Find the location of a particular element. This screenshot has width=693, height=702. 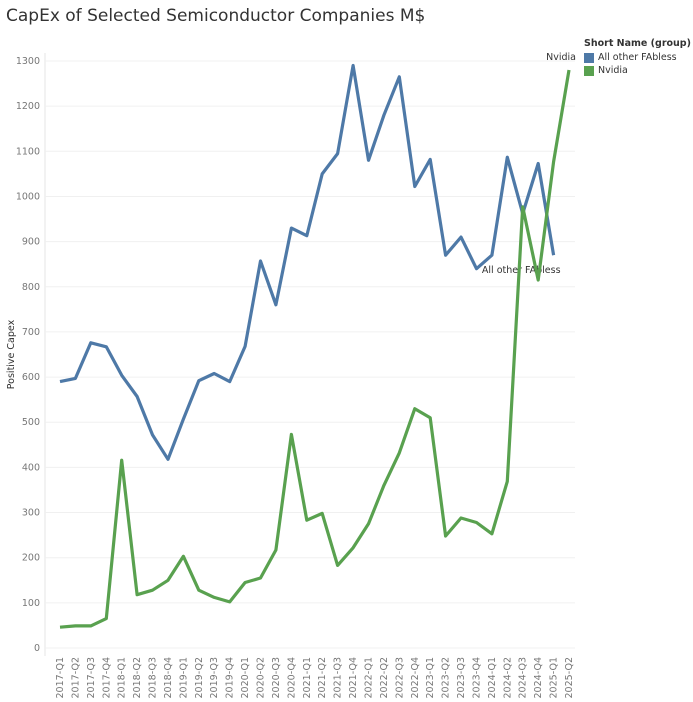

x-tick-label: 2018-Q4 is located at coordinates (168, 677).